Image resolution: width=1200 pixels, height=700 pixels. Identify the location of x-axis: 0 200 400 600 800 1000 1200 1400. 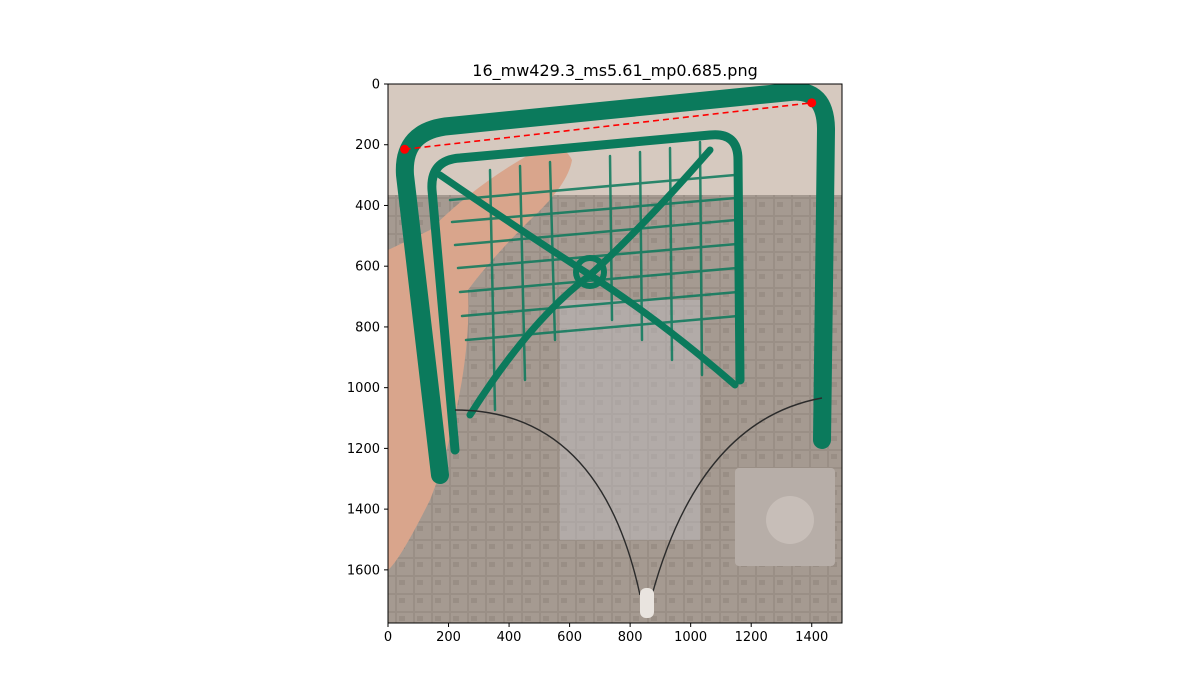
(606, 634).